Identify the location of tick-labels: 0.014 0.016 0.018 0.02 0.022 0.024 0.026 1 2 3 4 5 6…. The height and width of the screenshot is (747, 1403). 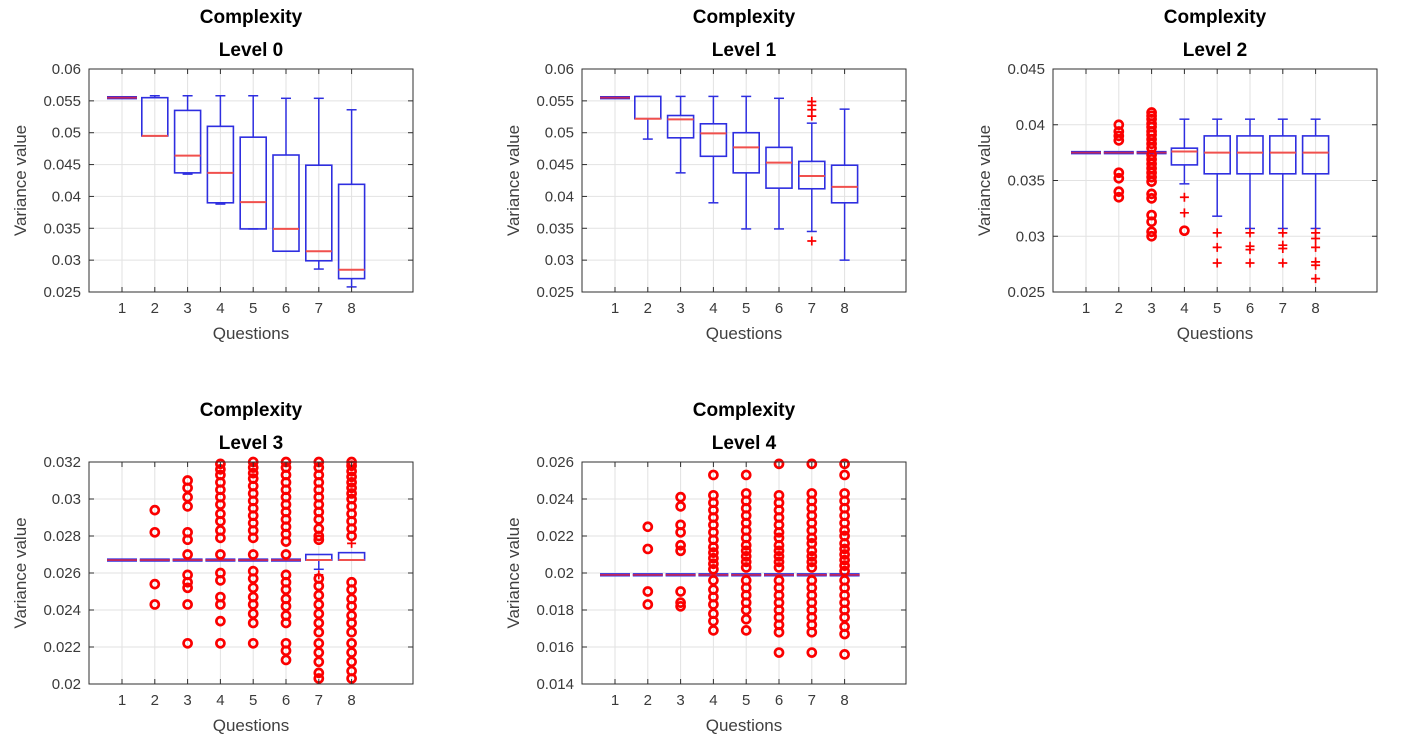
(692, 581).